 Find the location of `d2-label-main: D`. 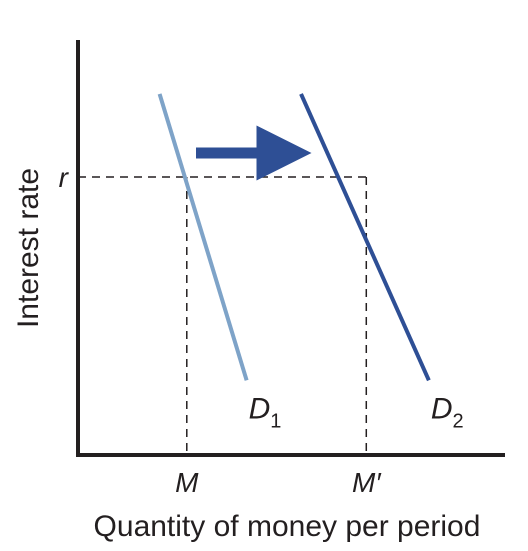

d2-label-main: D is located at coordinates (442, 408).